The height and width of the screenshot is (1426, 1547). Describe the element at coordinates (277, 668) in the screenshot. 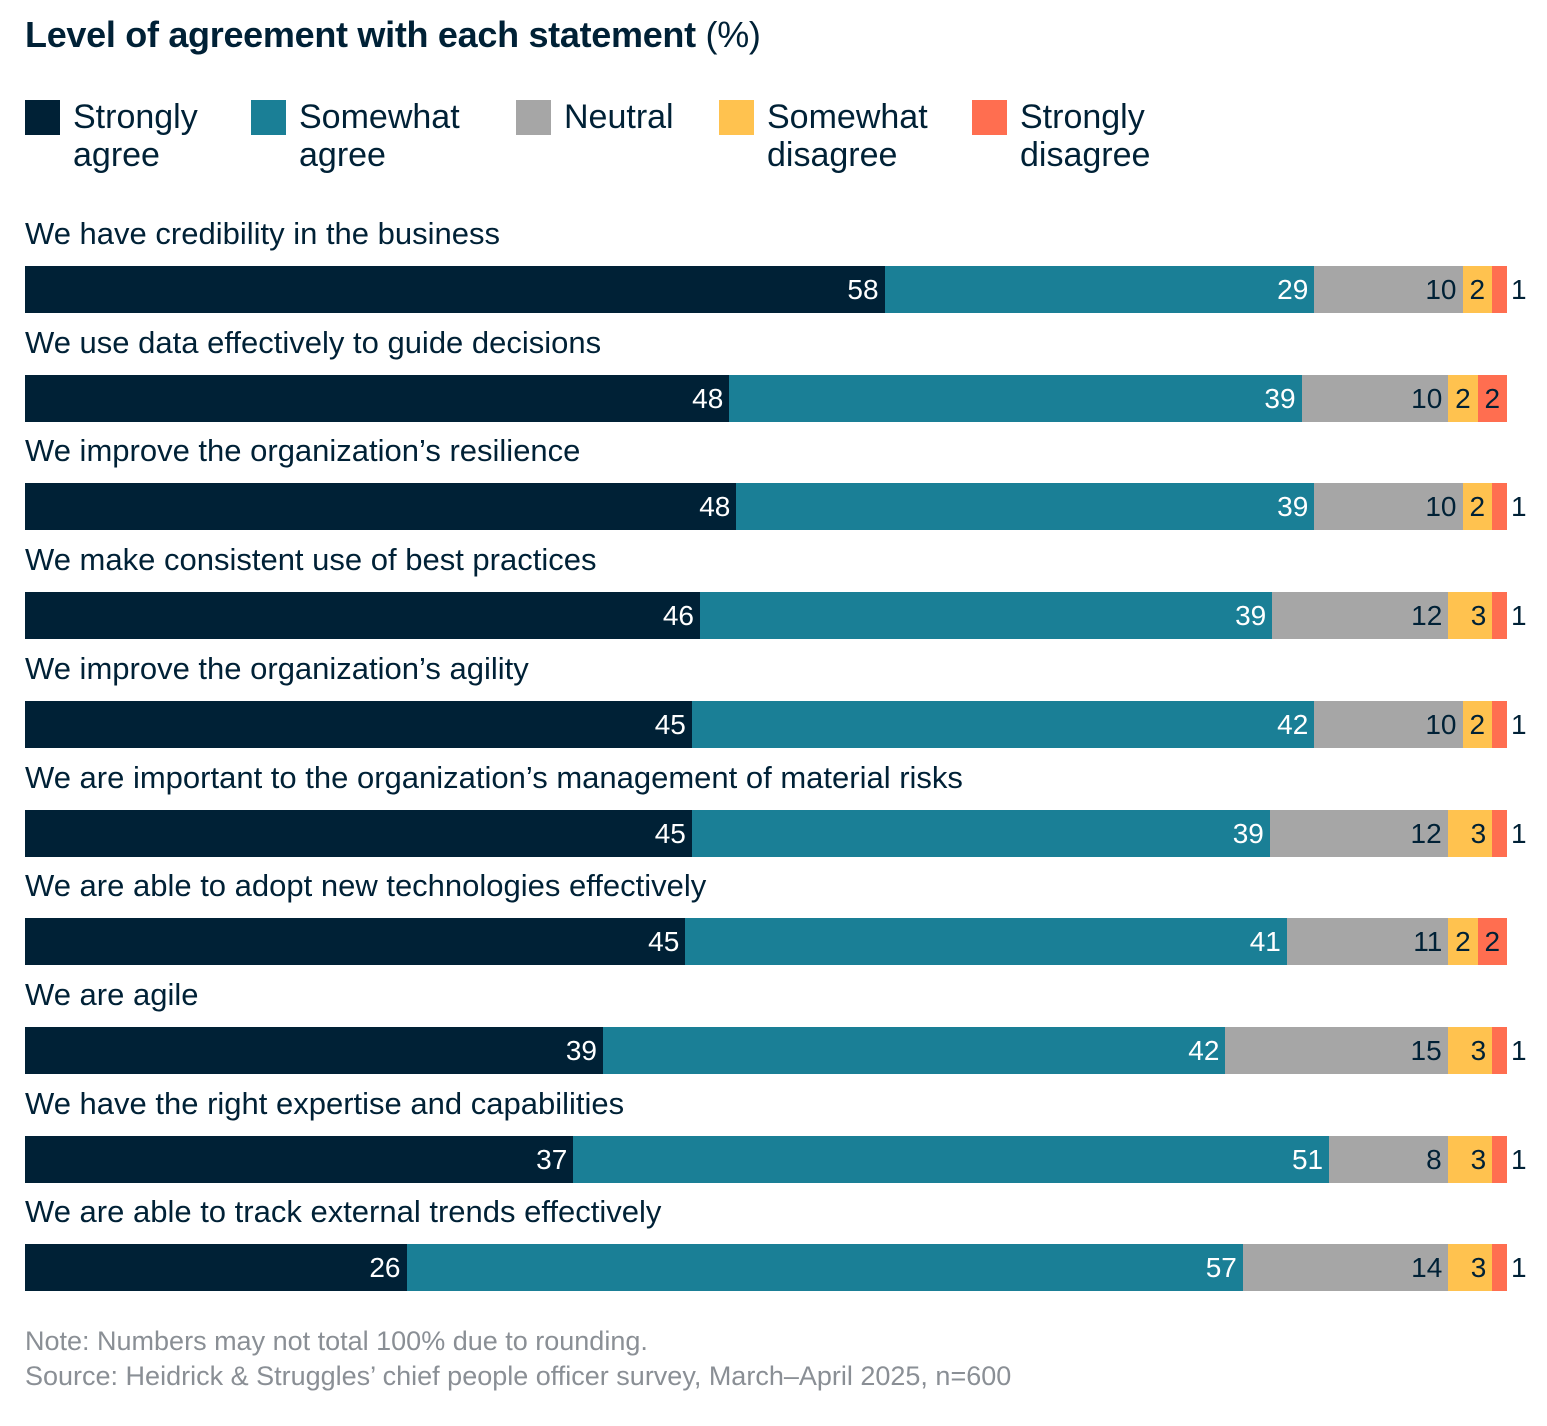

I see `category-label: We improve the organization’s agility` at that location.